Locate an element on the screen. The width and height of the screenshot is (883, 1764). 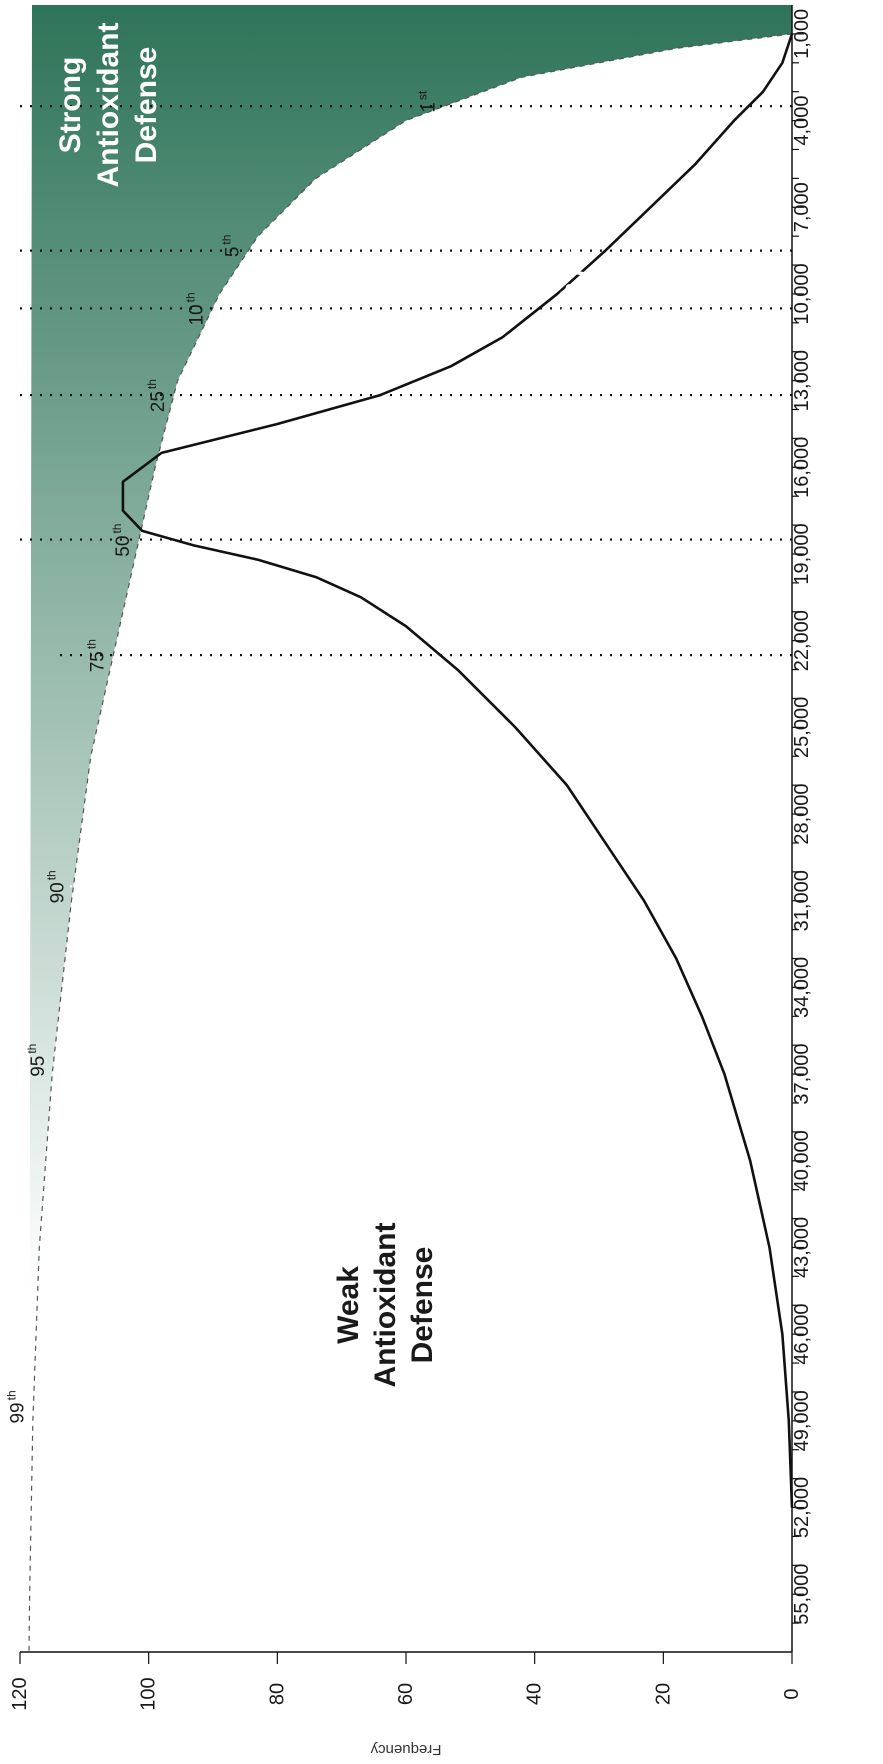
y-tick-label-text: 80 is located at coordinates (277, 1694).